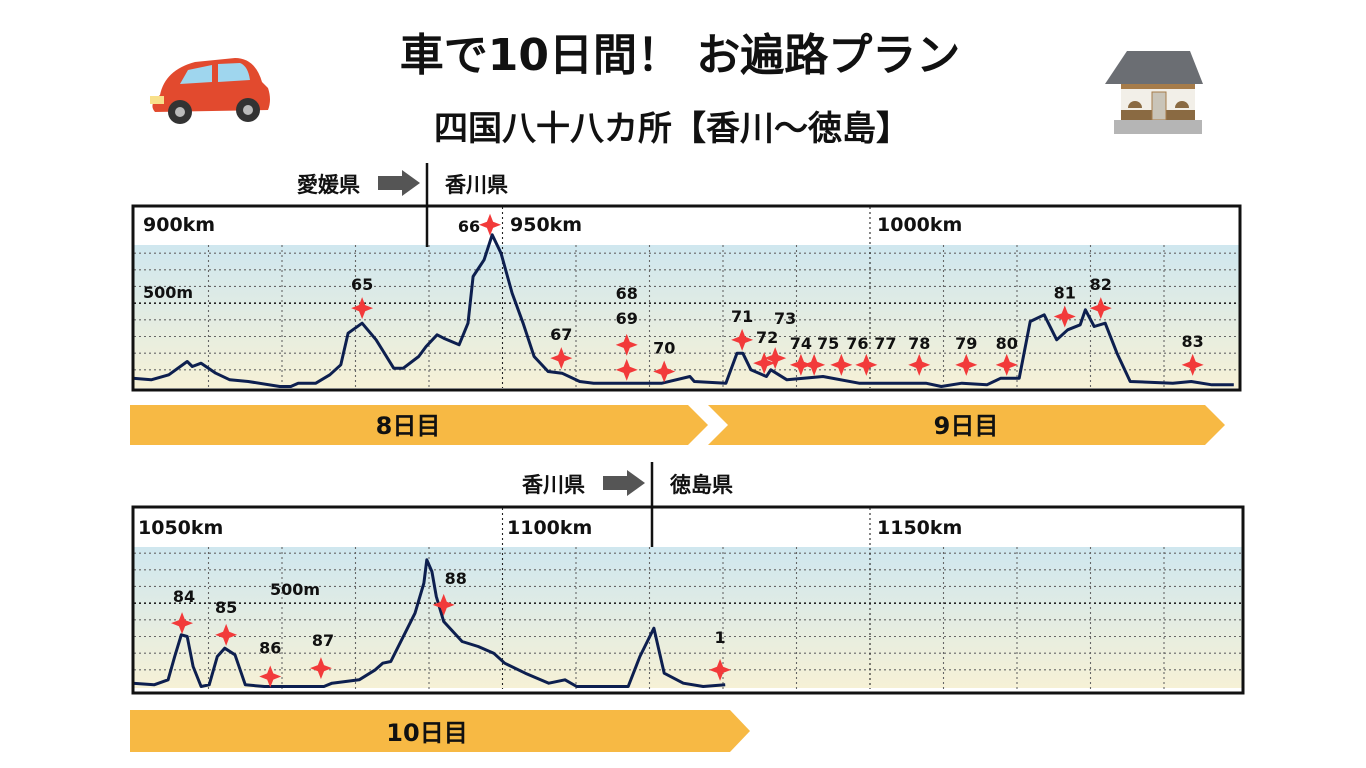 The image size is (1366, 768). I want to click on day-label: 10日目, so click(426, 733).